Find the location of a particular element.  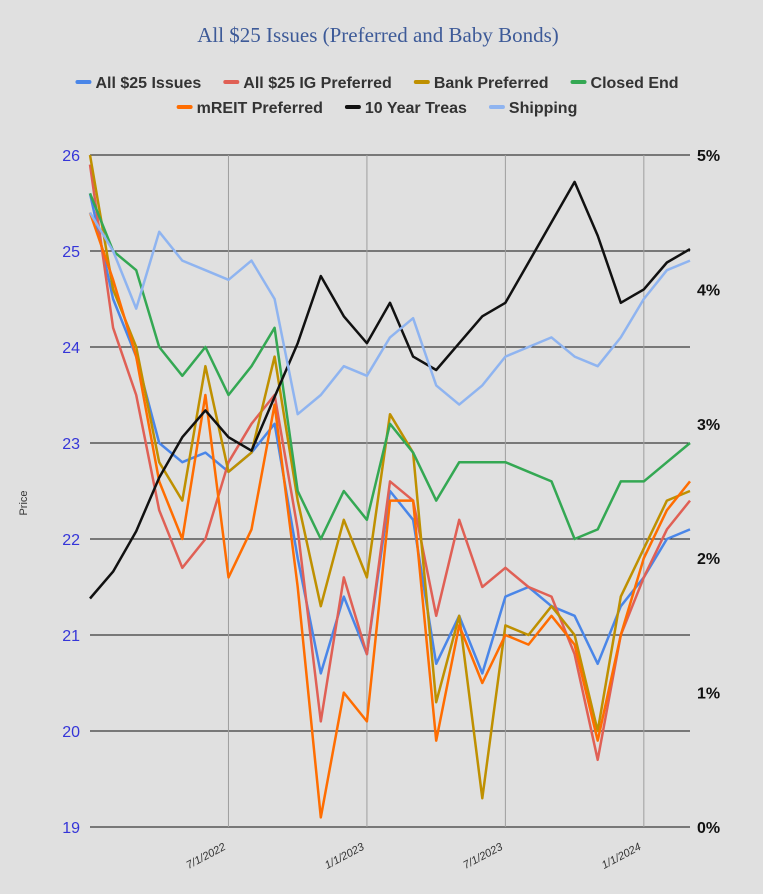

y2-tick-label: 4% is located at coordinates (708, 290).